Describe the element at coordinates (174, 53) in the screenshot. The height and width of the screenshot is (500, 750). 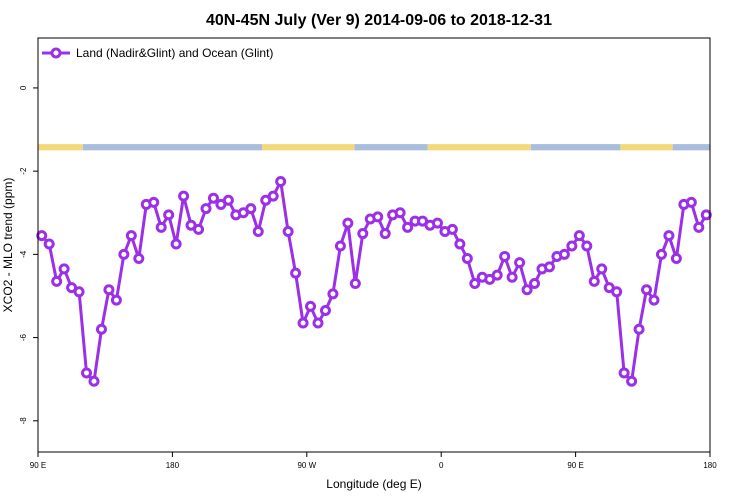
I see `legend-series-label: Land (Nadir&Glint) and Ocean (Glint)` at that location.